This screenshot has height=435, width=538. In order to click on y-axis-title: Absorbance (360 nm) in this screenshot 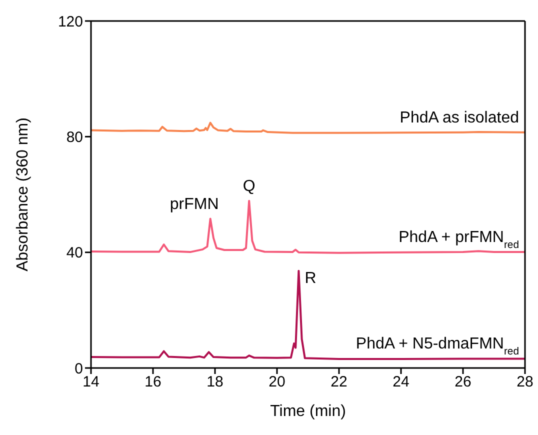, I will do `click(23, 195)`.